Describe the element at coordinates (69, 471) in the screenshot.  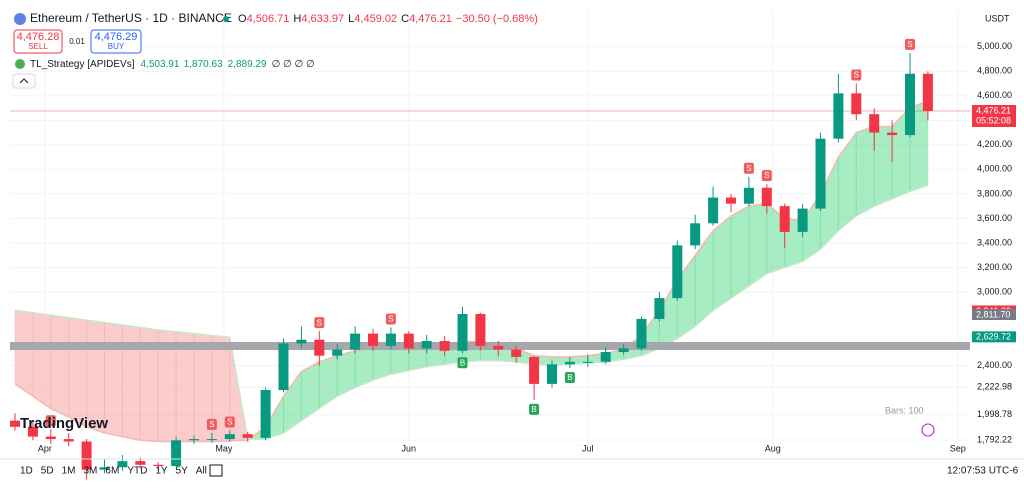
I see `range-button: 1M` at that location.